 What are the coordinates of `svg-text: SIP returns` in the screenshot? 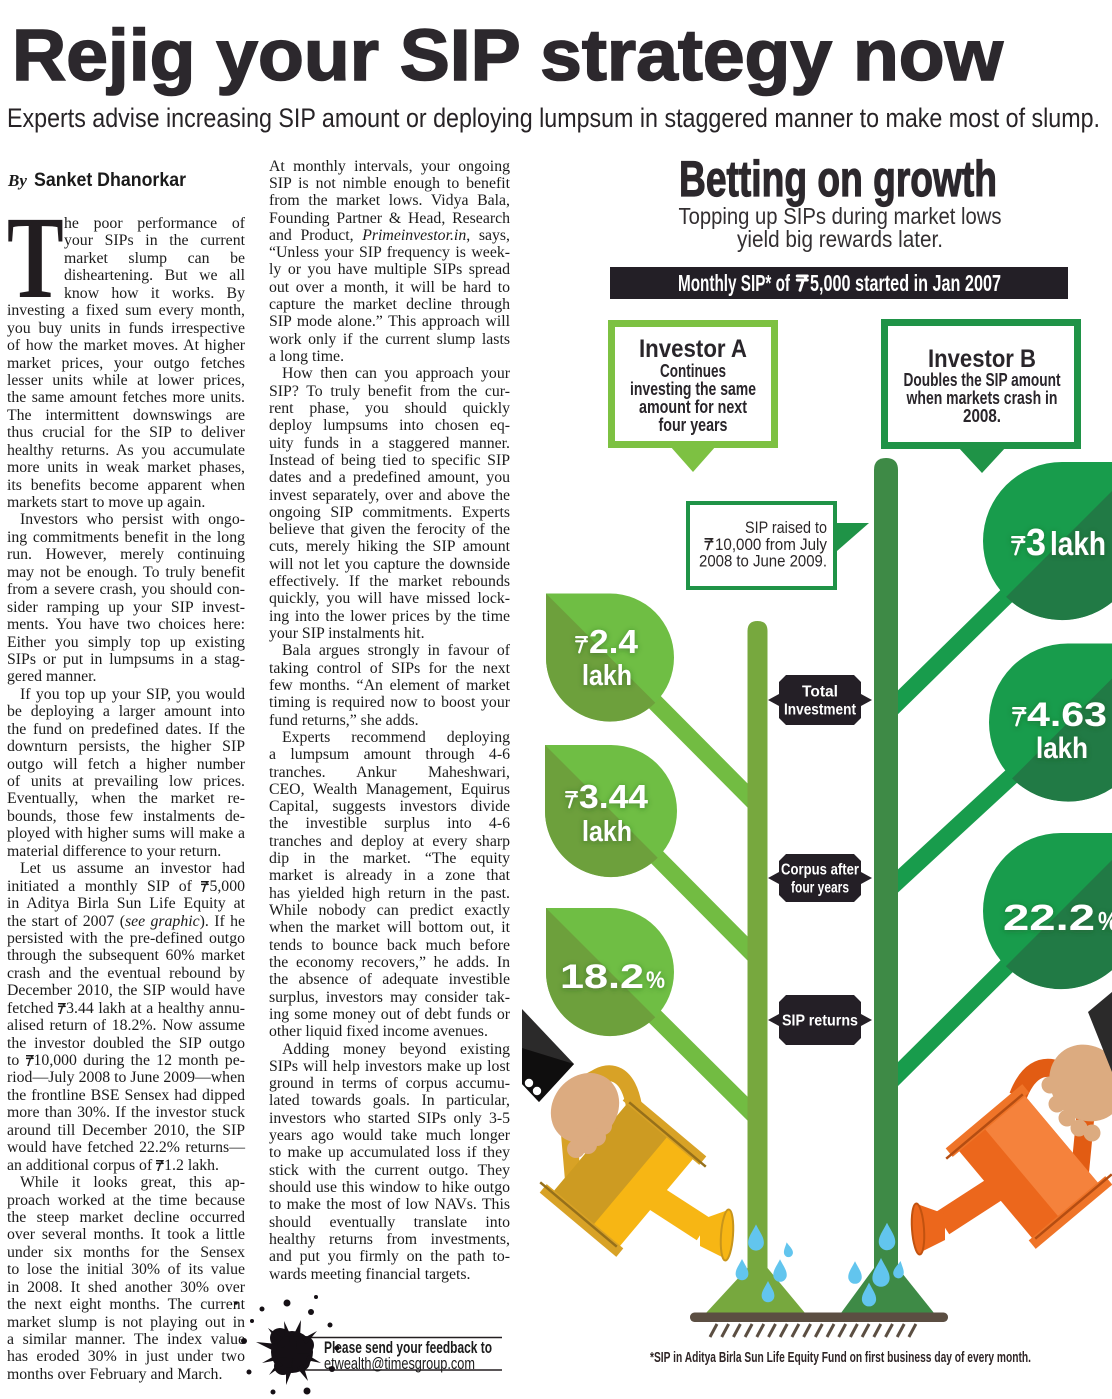 It's located at (820, 1021).